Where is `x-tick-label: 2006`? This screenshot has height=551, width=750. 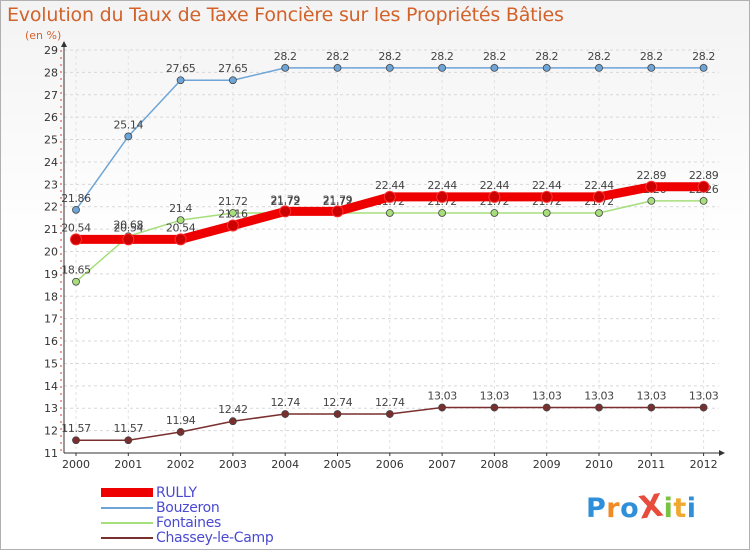
x-tick-label: 2006 is located at coordinates (390, 464).